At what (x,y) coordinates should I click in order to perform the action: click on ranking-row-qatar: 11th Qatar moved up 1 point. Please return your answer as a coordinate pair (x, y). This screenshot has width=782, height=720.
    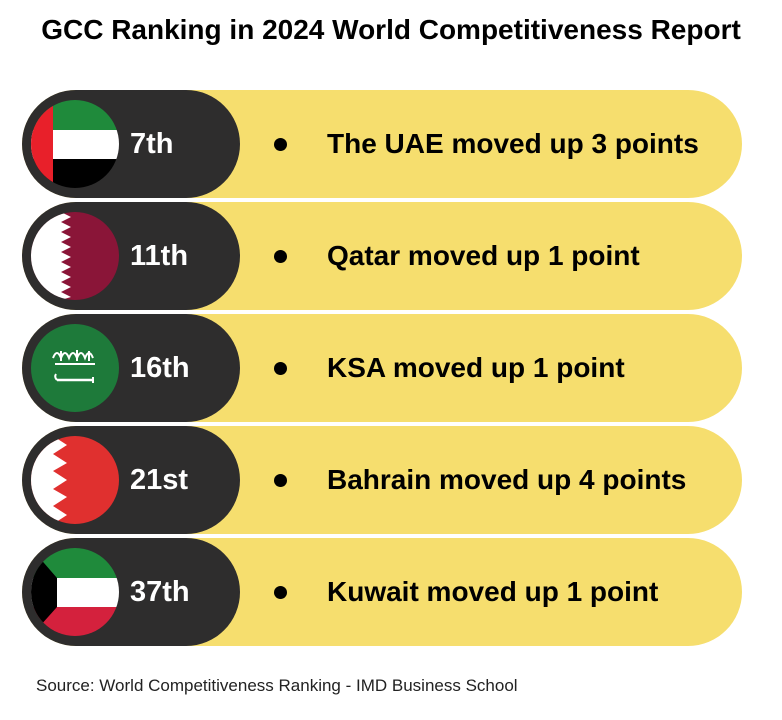
    Looking at the image, I should click on (382, 256).